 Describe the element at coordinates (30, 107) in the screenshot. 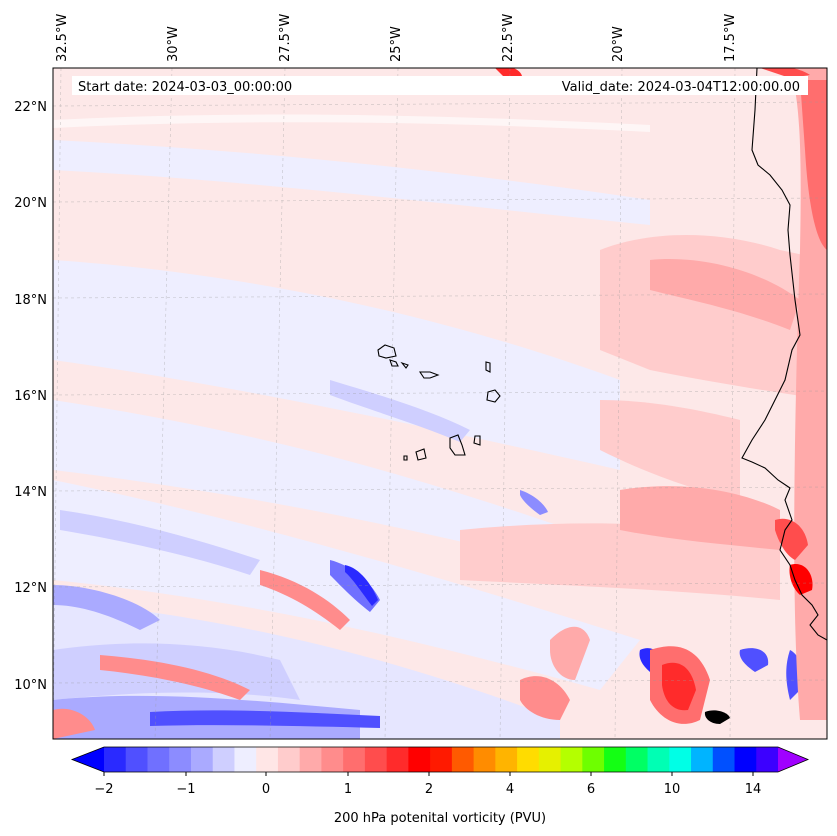

I see `lat-label: 22°N` at that location.